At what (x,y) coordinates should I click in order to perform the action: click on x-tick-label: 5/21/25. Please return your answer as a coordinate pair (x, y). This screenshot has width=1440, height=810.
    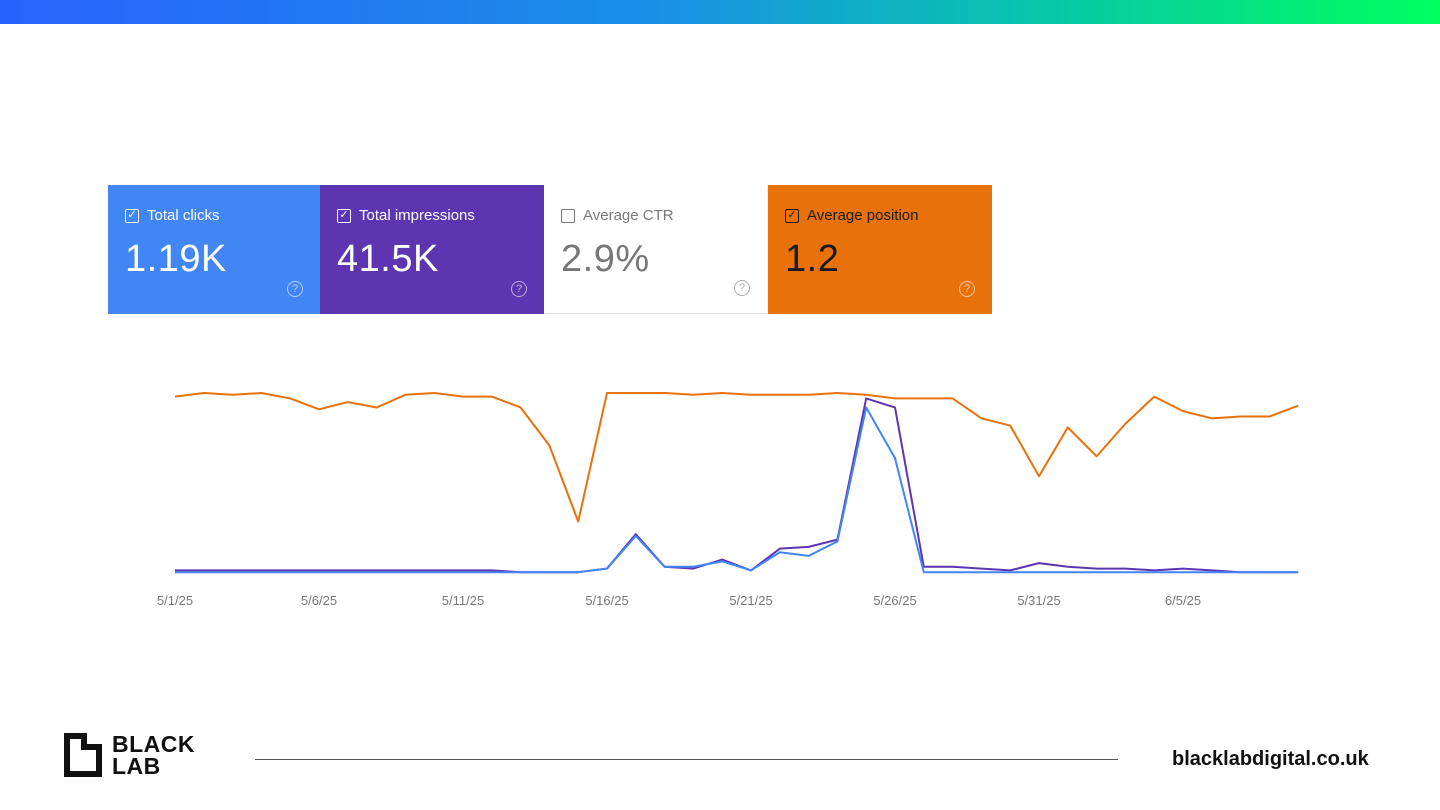
    Looking at the image, I should click on (750, 600).